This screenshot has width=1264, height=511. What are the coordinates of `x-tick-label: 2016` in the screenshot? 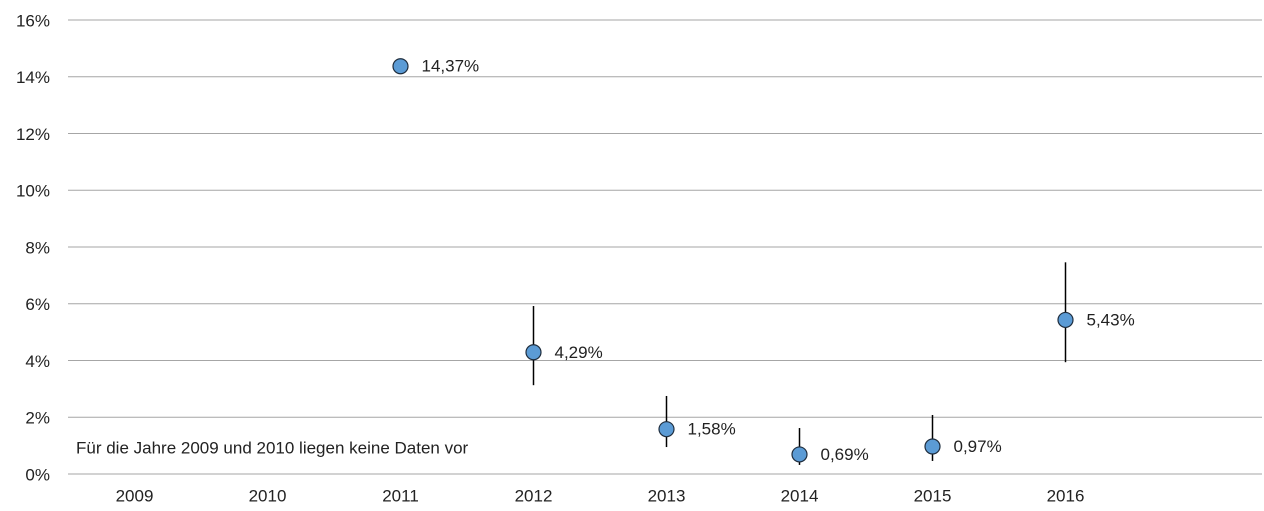 It's located at (1066, 495).